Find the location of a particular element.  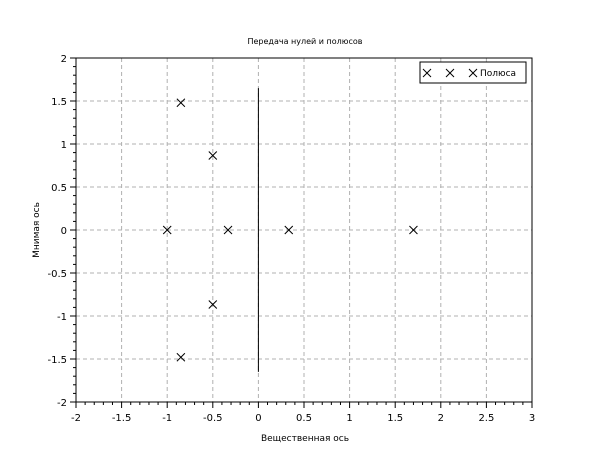

y-tick-label: 1.5 is located at coordinates (59, 102).